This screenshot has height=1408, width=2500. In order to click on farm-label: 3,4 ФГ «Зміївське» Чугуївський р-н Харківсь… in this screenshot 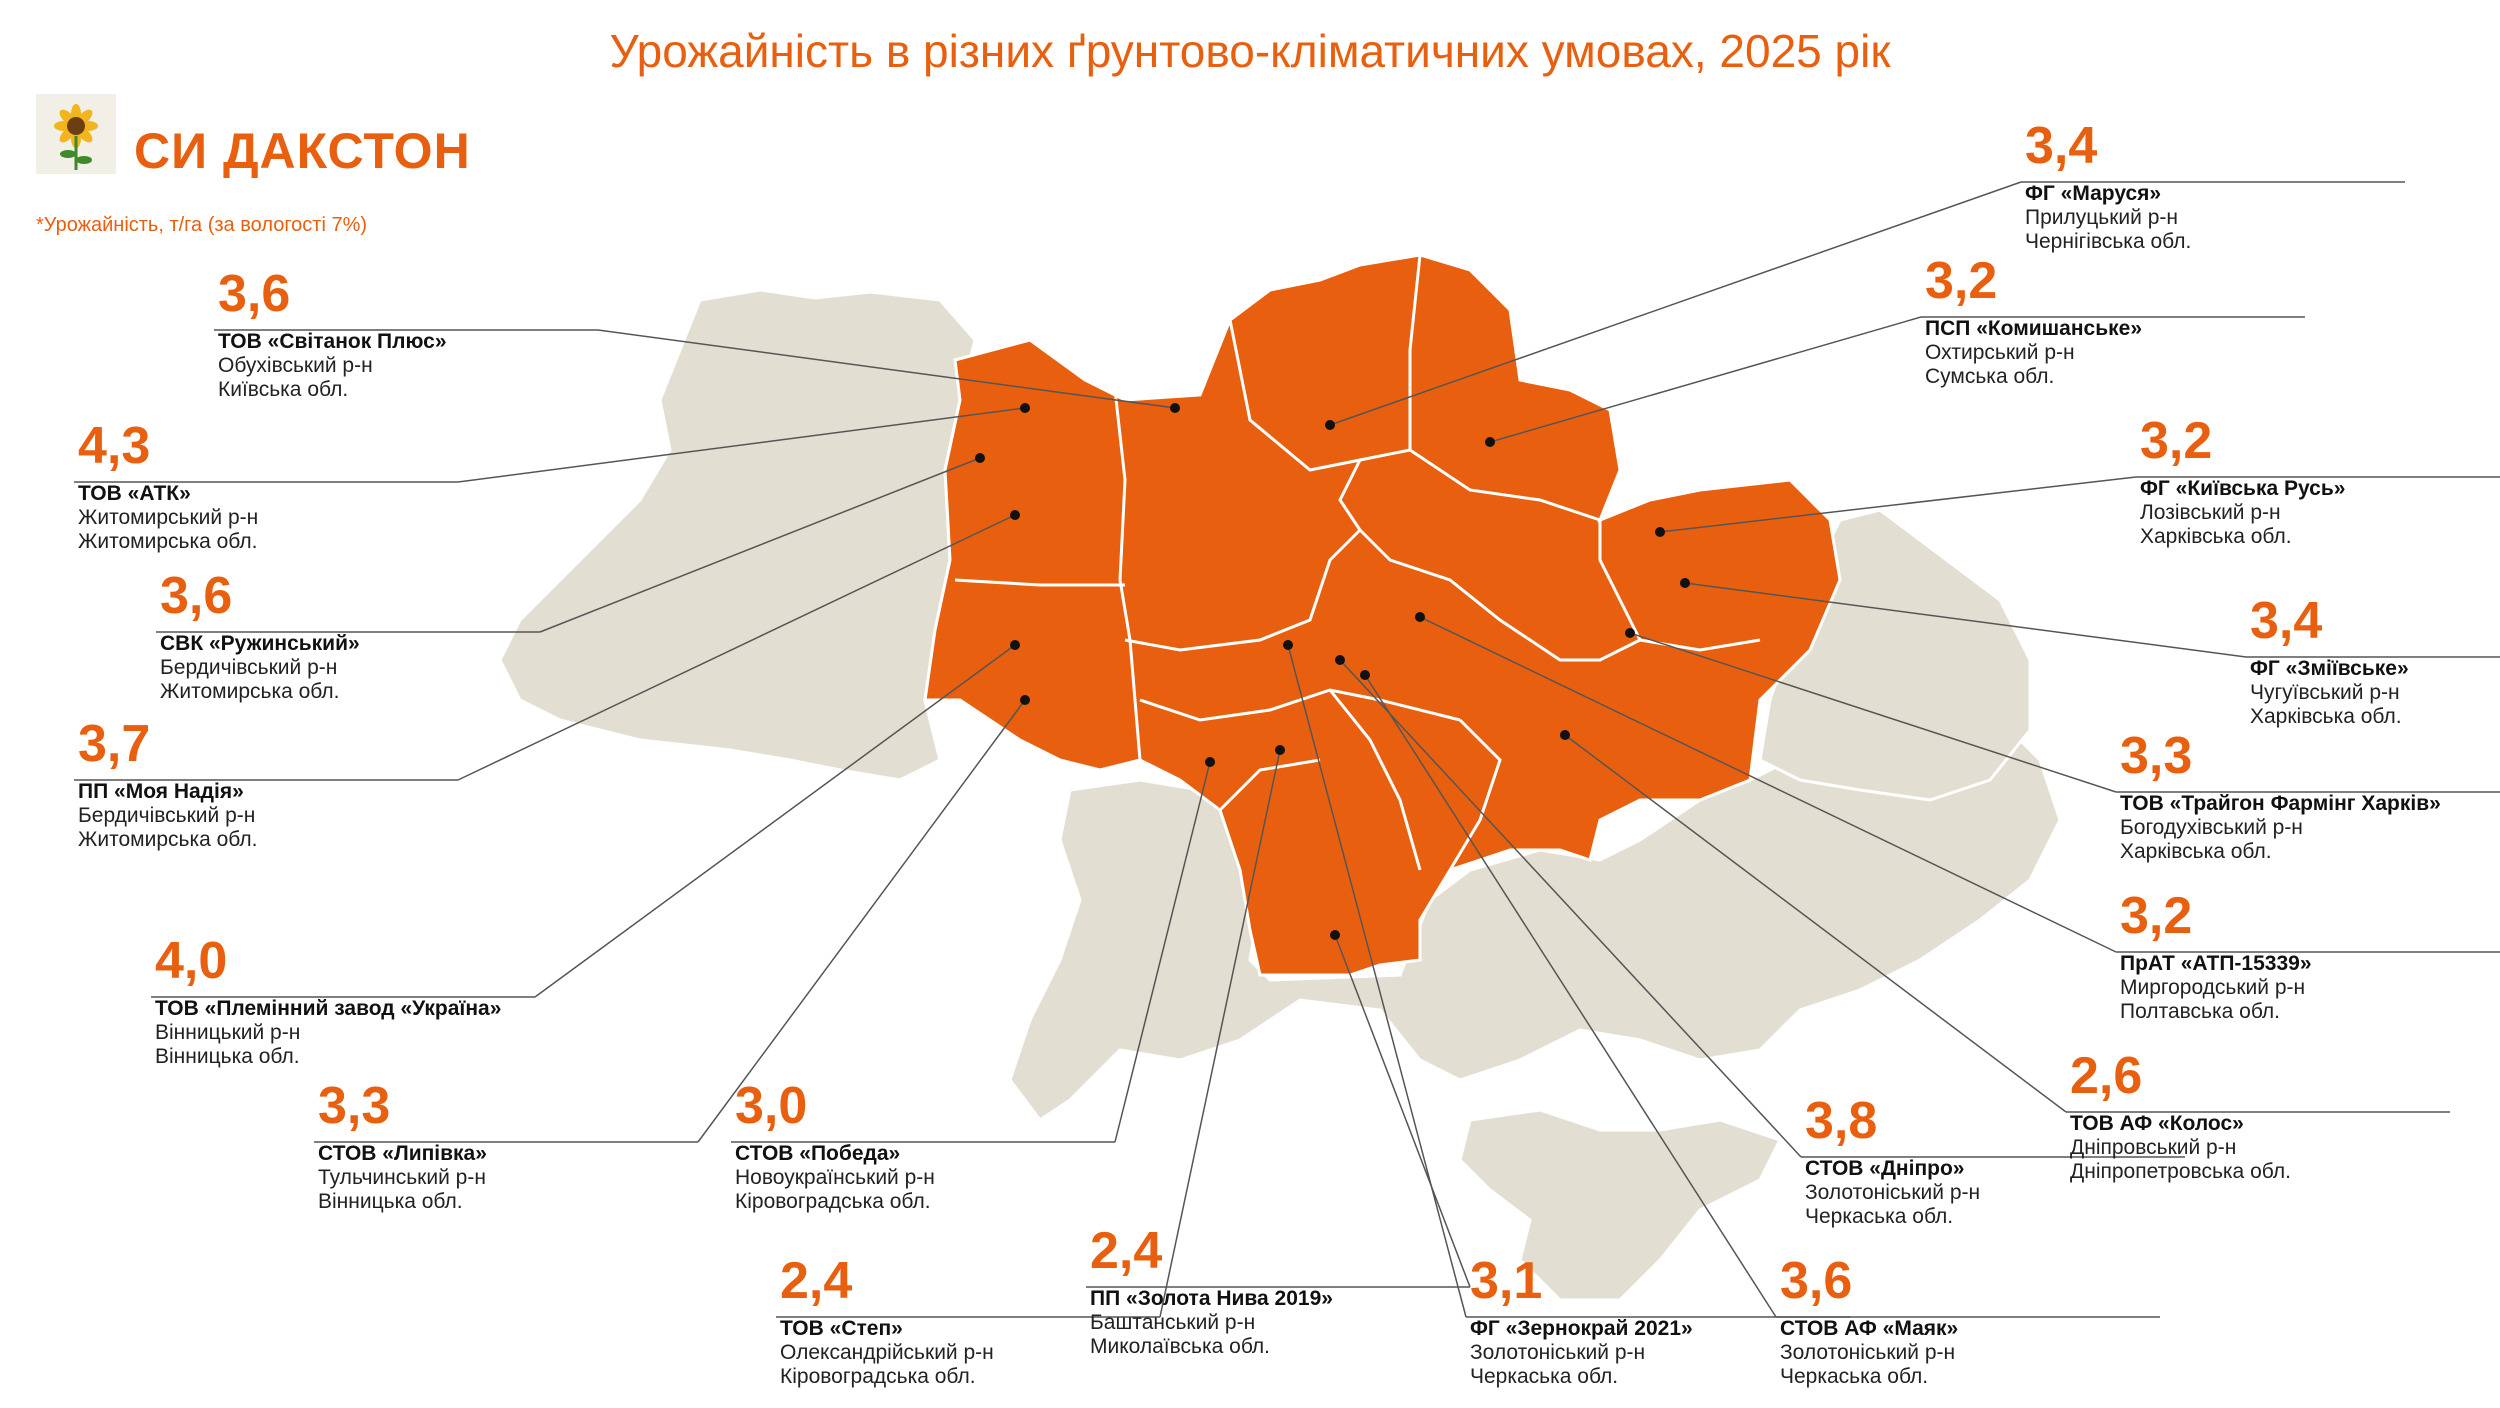, I will do `click(2329, 662)`.